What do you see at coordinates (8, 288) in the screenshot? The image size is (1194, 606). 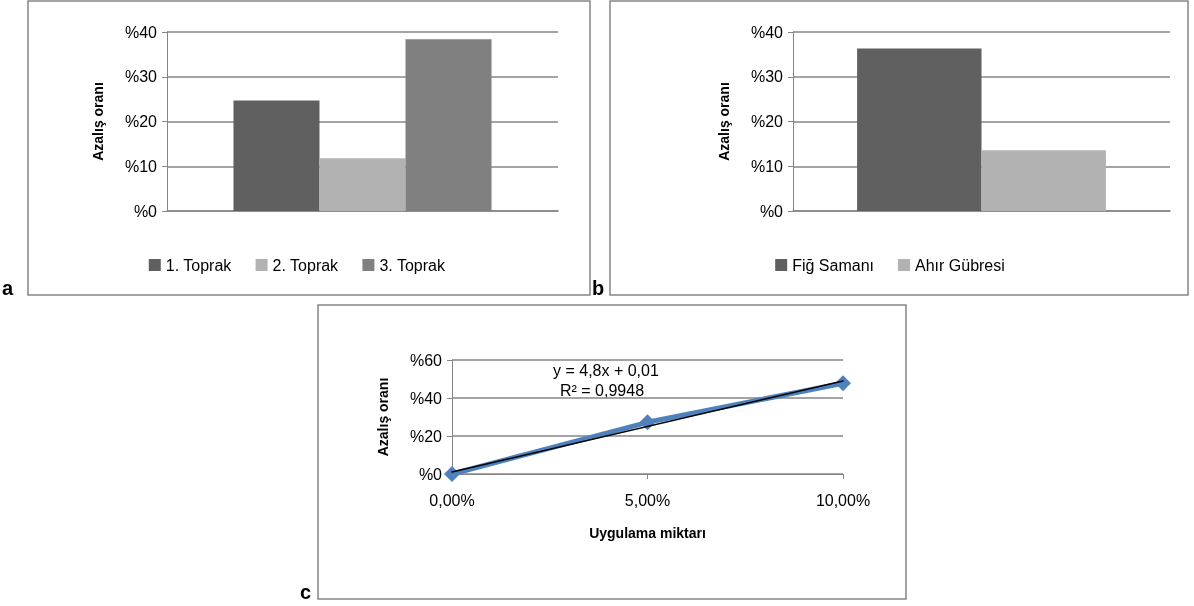 I see `text: a` at bounding box center [8, 288].